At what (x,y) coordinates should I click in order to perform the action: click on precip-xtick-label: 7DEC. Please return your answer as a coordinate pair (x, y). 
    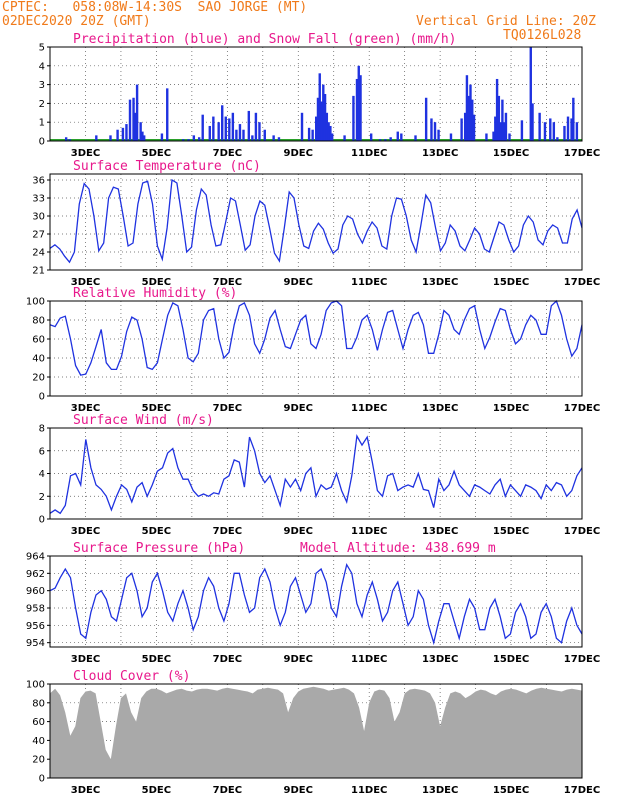
    Looking at the image, I should click on (227, 153).